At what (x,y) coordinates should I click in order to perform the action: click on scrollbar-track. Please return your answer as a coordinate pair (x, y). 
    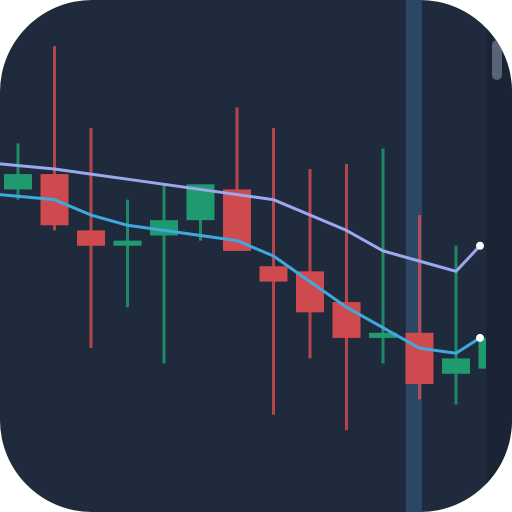
    Looking at the image, I should click on (499, 256).